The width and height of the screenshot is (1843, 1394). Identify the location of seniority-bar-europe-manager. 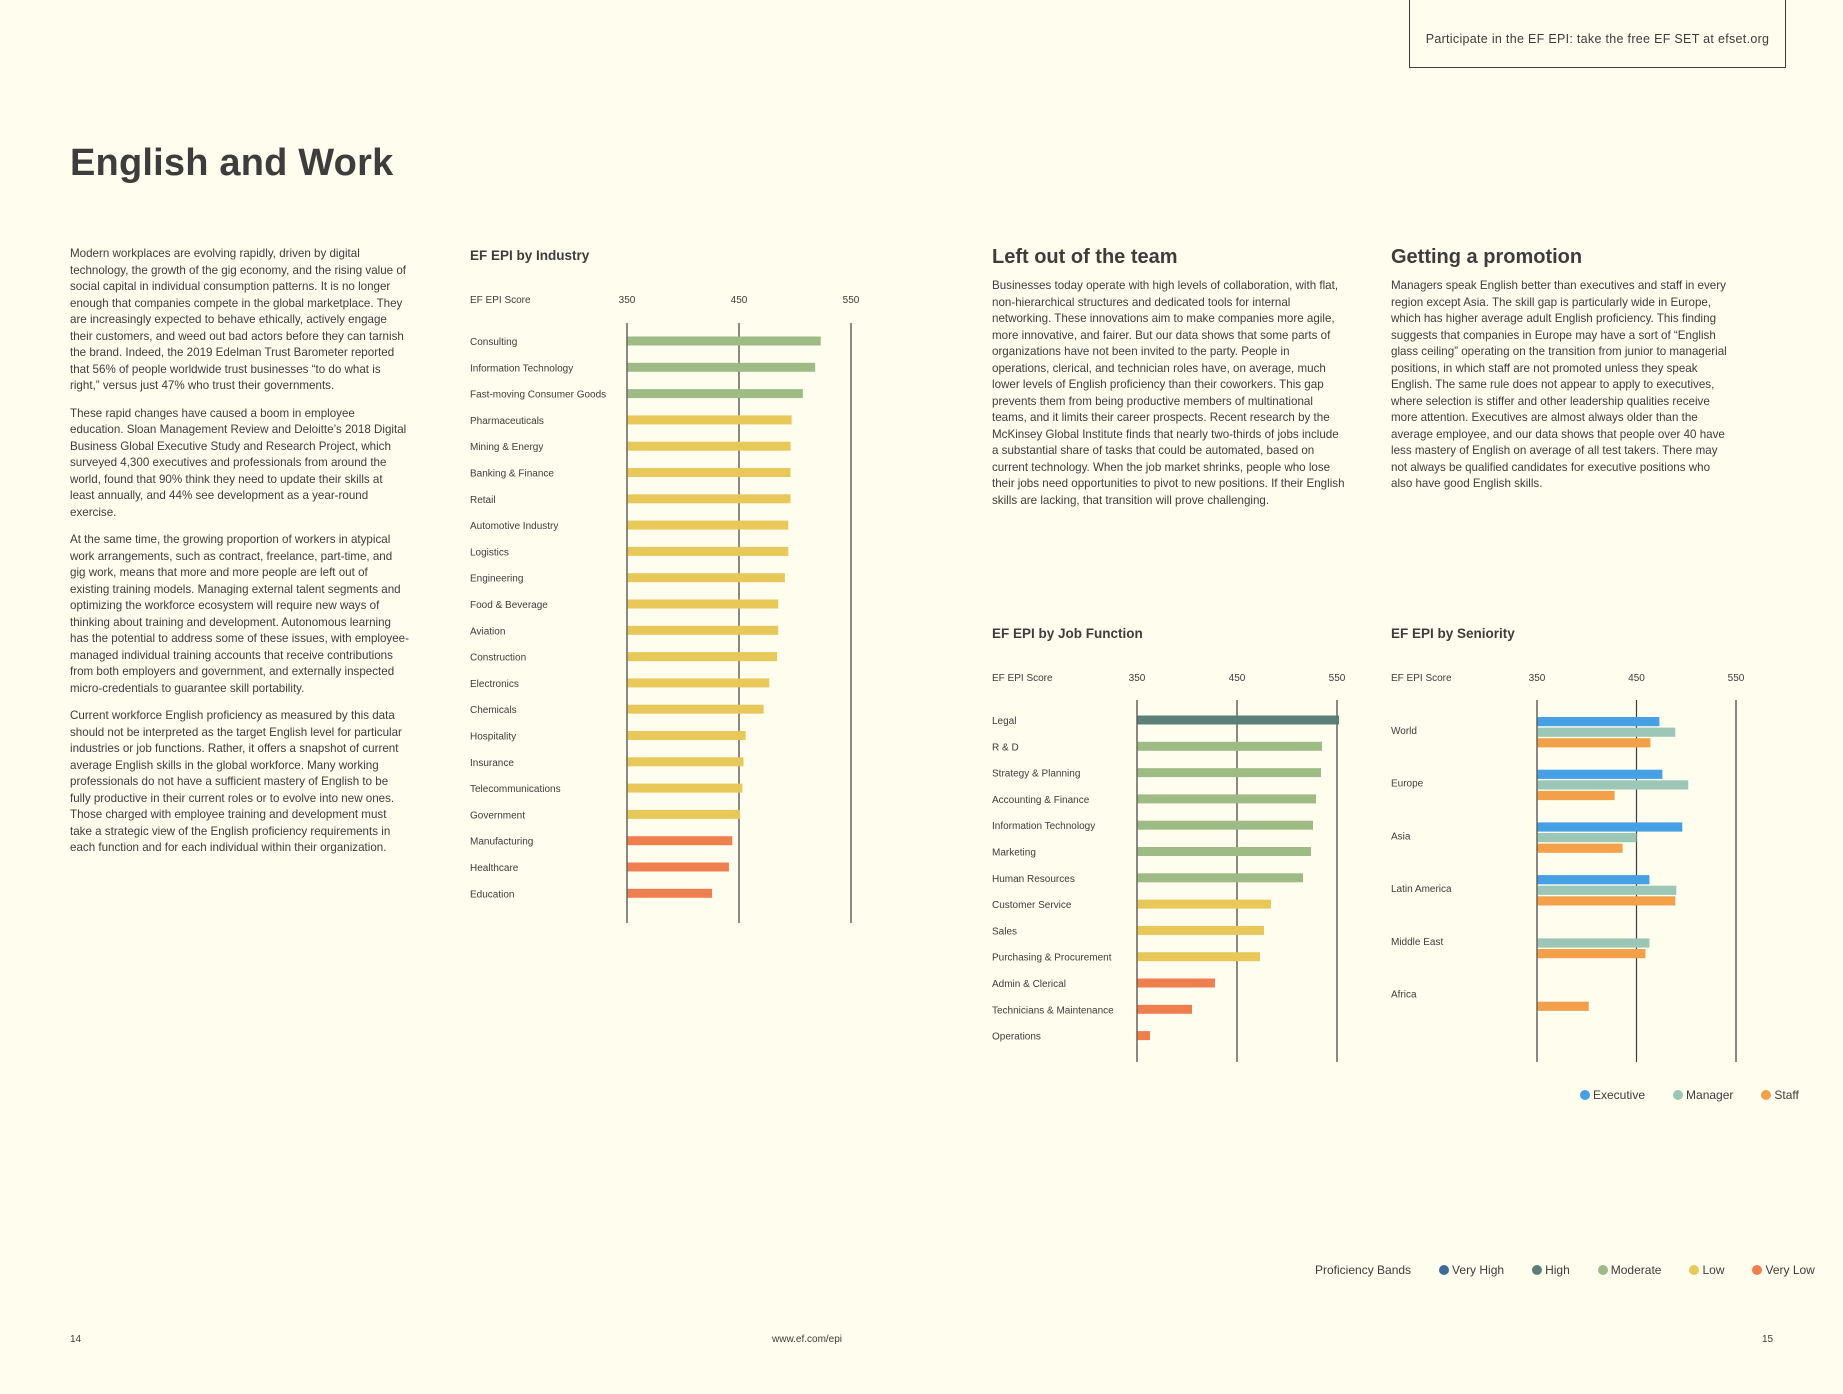
(1613, 785).